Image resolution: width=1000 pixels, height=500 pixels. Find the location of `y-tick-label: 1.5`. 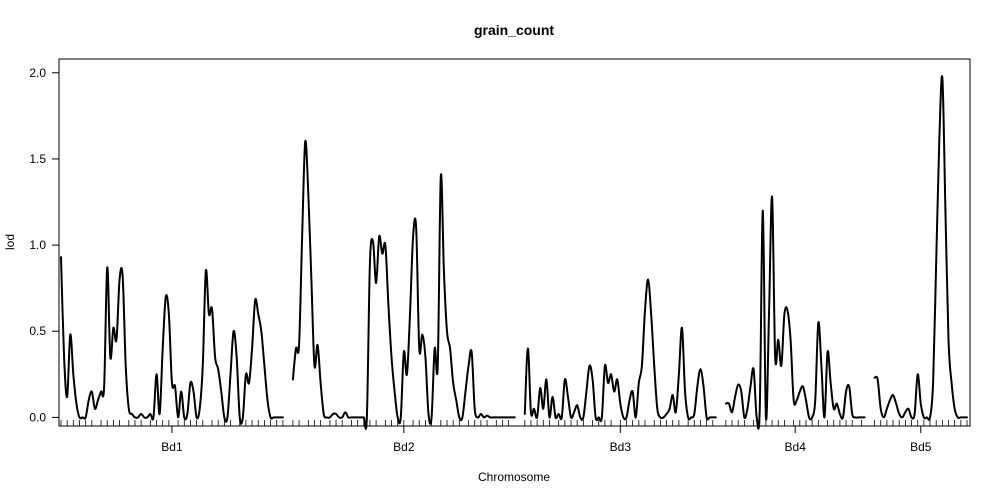

y-tick-label: 1.5 is located at coordinates (37, 159).